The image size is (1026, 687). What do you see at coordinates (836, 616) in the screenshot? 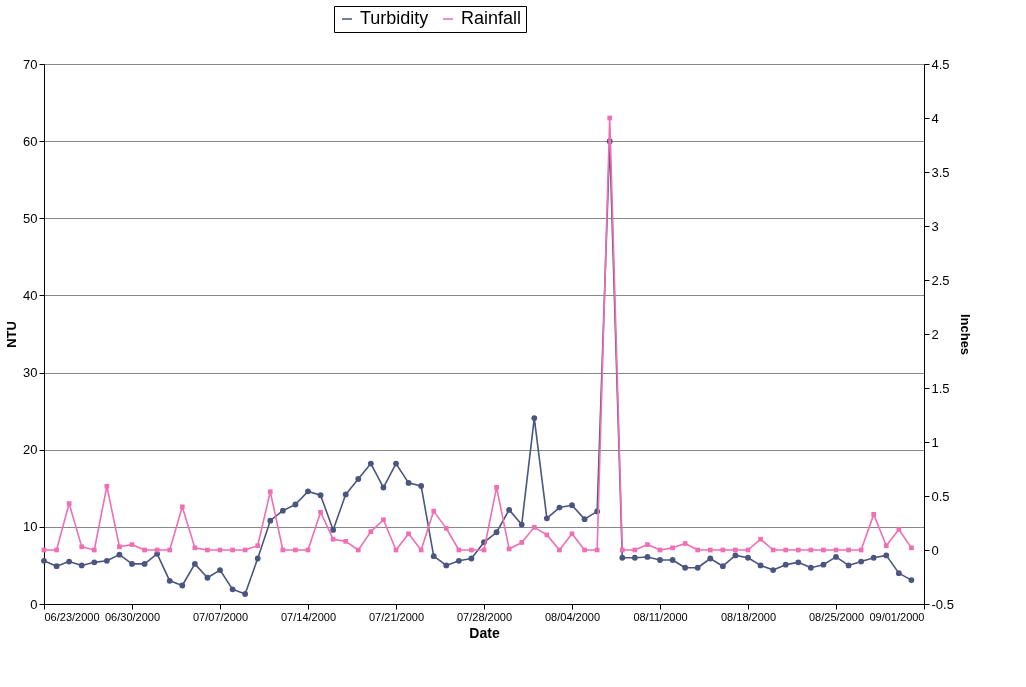
I see `x-tick-label: 08/25/2000` at bounding box center [836, 616].